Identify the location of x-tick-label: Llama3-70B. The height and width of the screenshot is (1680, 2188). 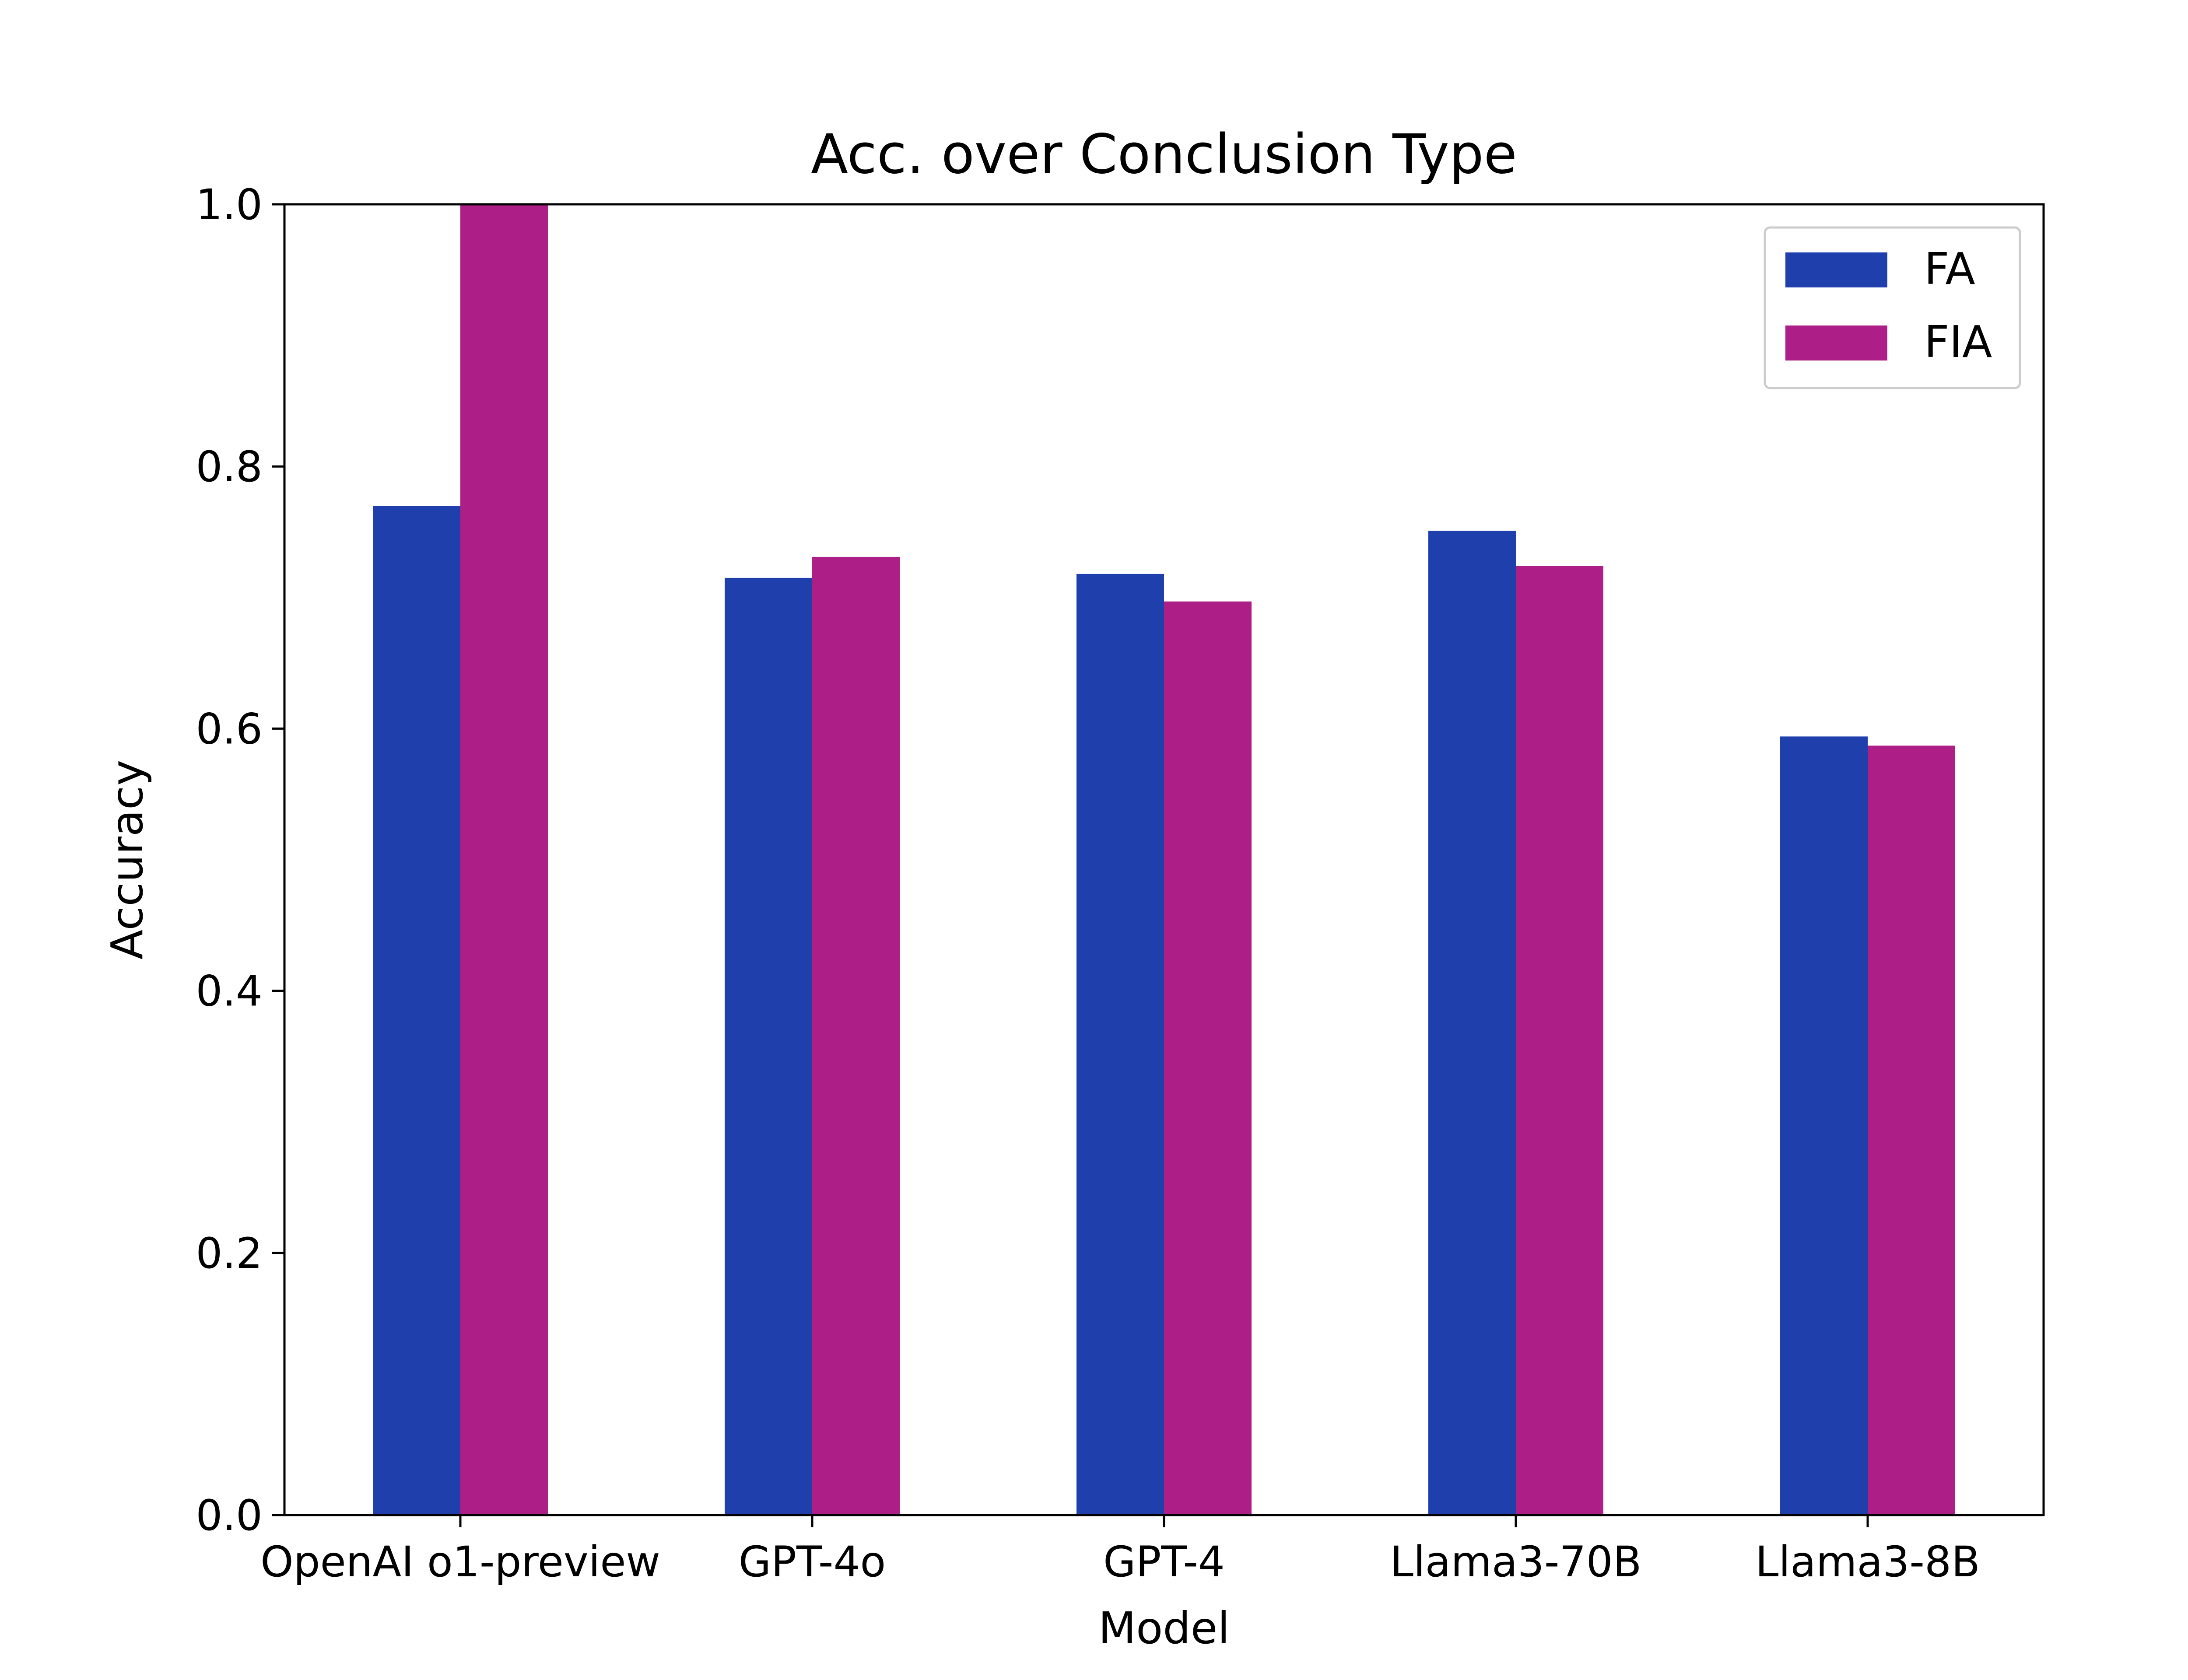
(1515, 1561).